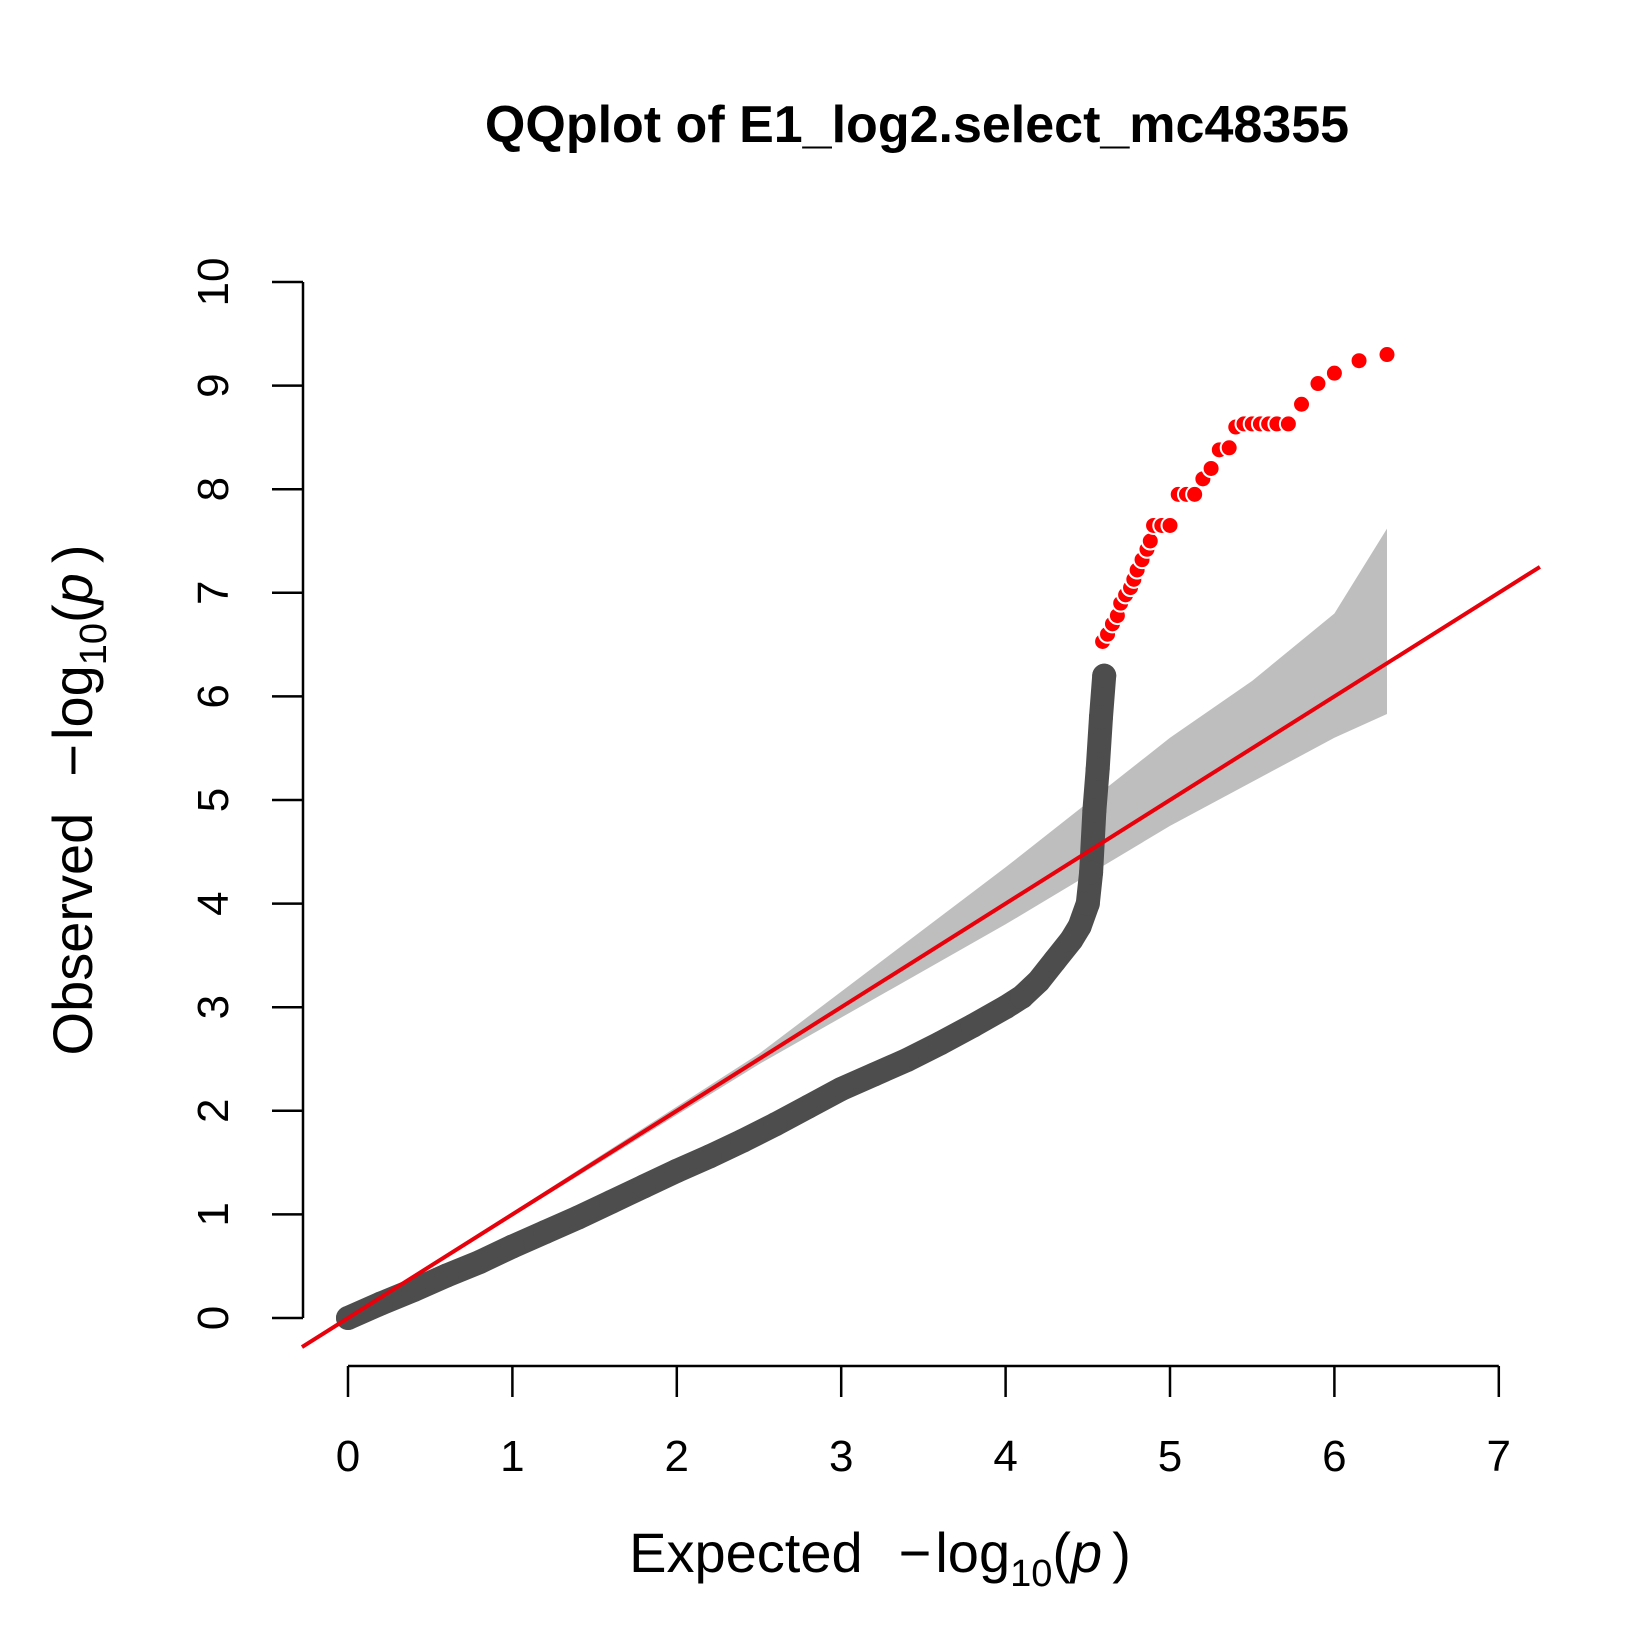  Describe the element at coordinates (915, 1552) in the screenshot. I see `x-axis-title-minus: −` at that location.